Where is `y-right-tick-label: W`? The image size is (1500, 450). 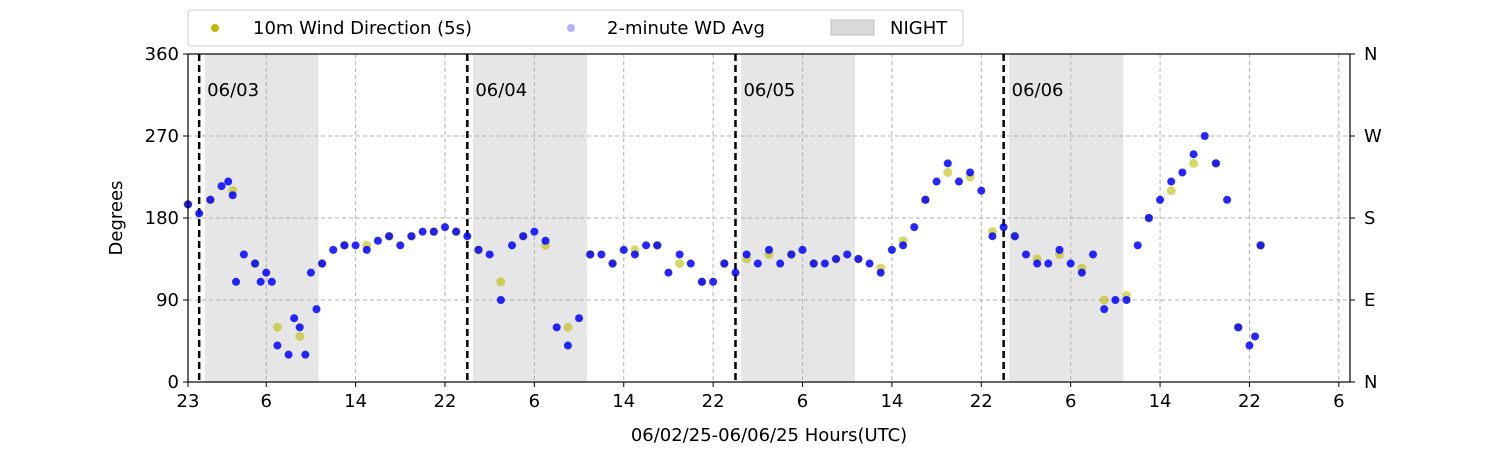
y-right-tick-label: W is located at coordinates (1373, 136).